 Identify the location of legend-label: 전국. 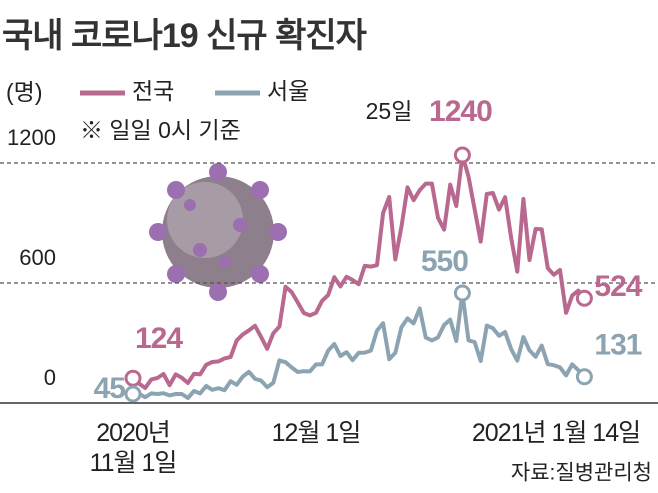
(153, 91).